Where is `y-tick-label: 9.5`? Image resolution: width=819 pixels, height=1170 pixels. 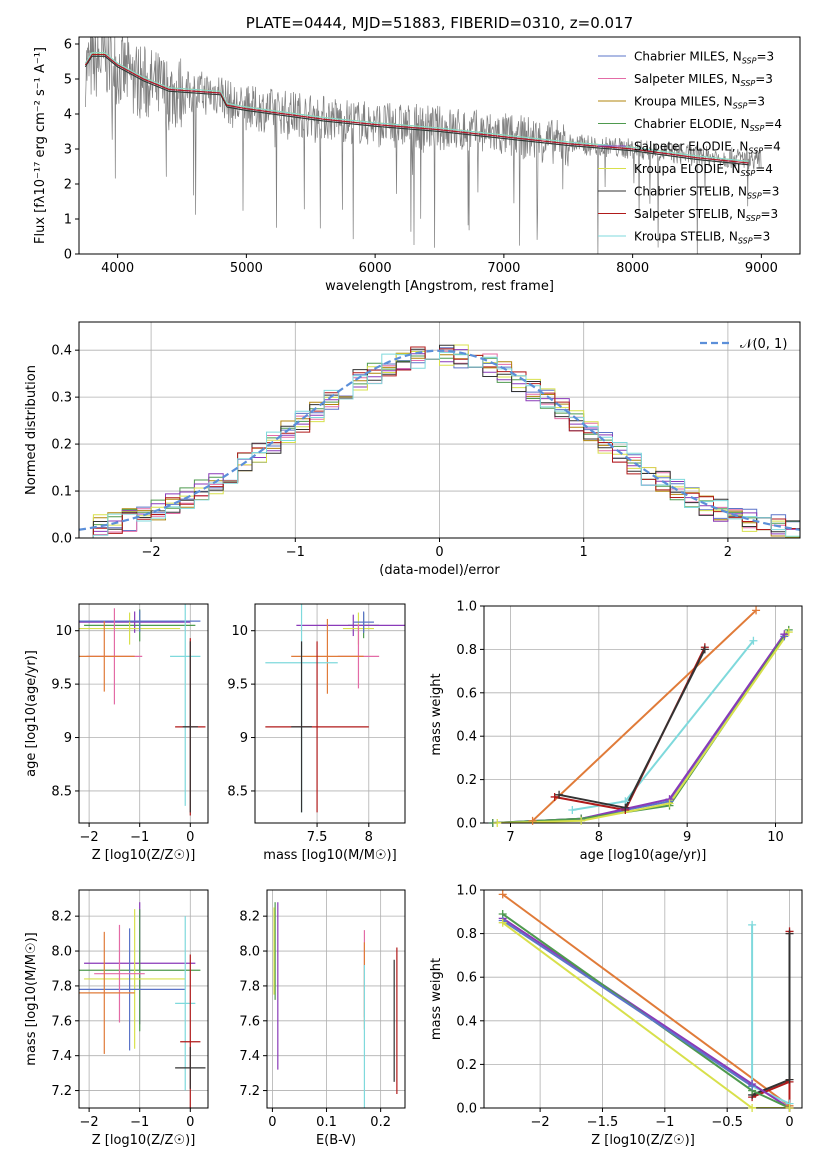 y-tick-label: 9.5 is located at coordinates (61, 685).